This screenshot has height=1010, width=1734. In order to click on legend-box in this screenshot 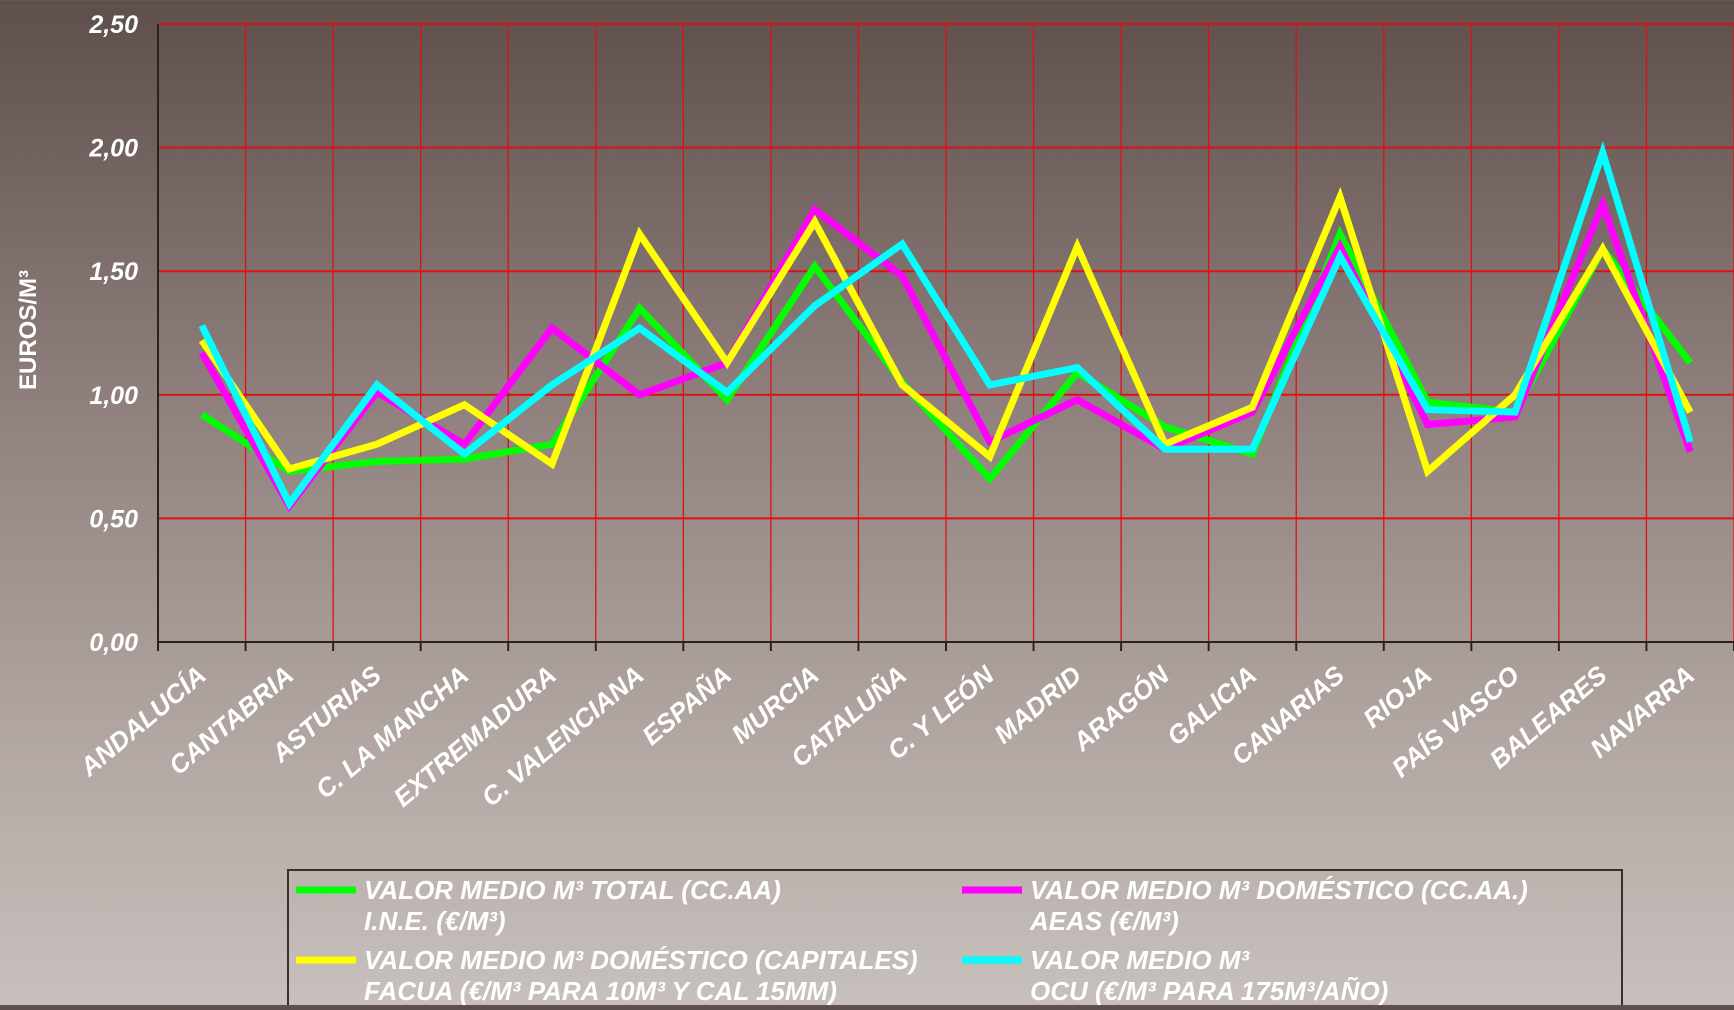, I will do `click(955, 939)`.